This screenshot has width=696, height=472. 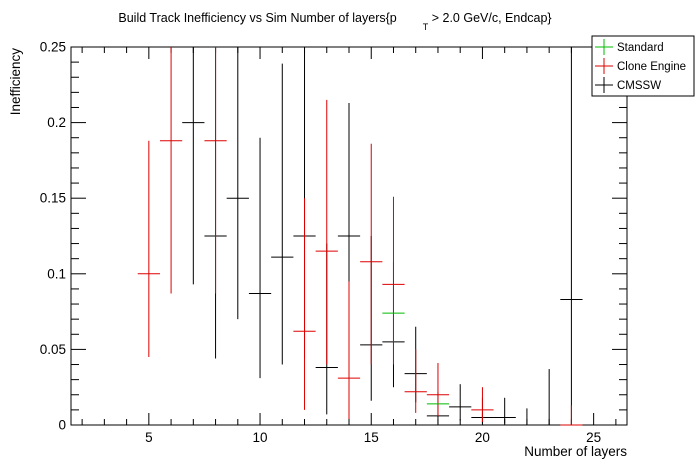 What do you see at coordinates (56, 122) in the screenshot?
I see `y-tick-label: 0.2` at bounding box center [56, 122].